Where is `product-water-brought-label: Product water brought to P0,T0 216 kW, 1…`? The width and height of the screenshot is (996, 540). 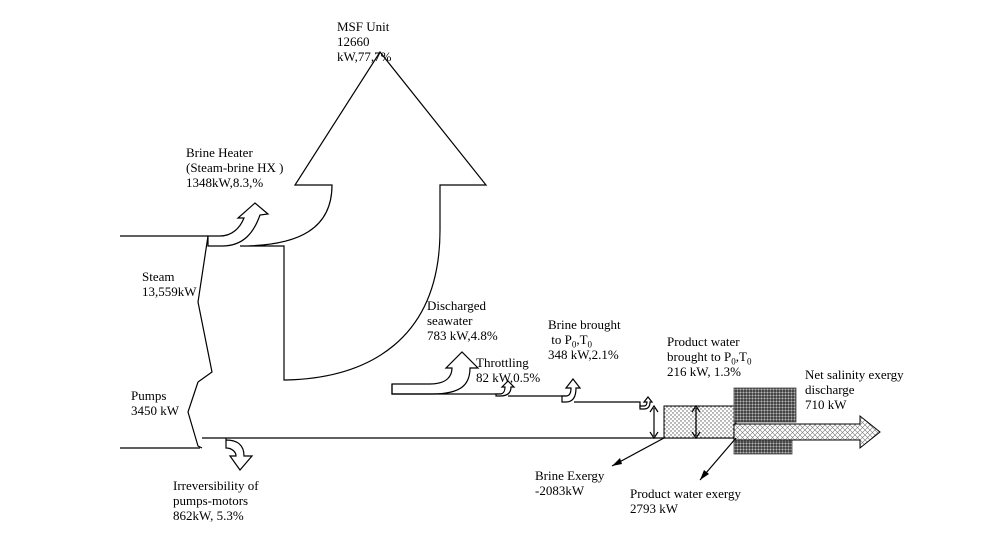
product-water-brought-label: Product water brought to P0,T0 216 kW, 1… is located at coordinates (709, 356).